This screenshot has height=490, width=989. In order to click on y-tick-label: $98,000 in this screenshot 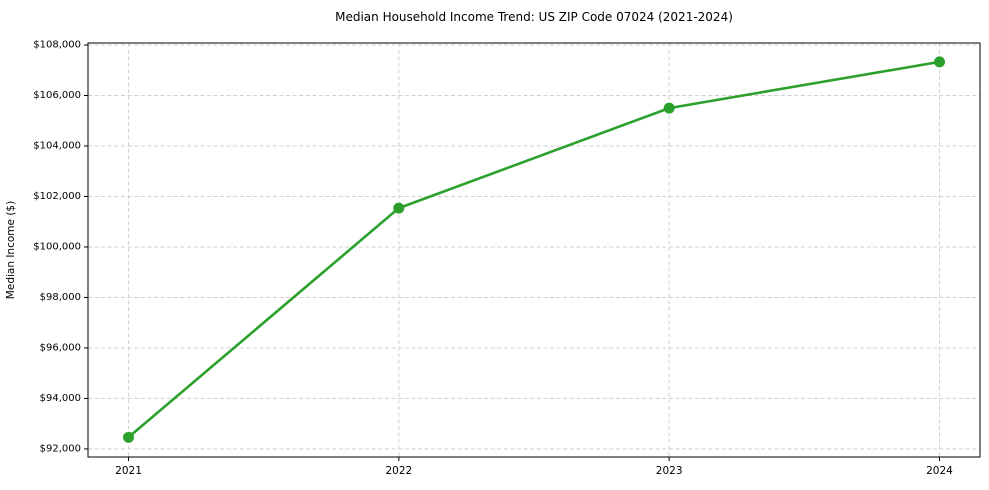, I will do `click(60, 297)`.